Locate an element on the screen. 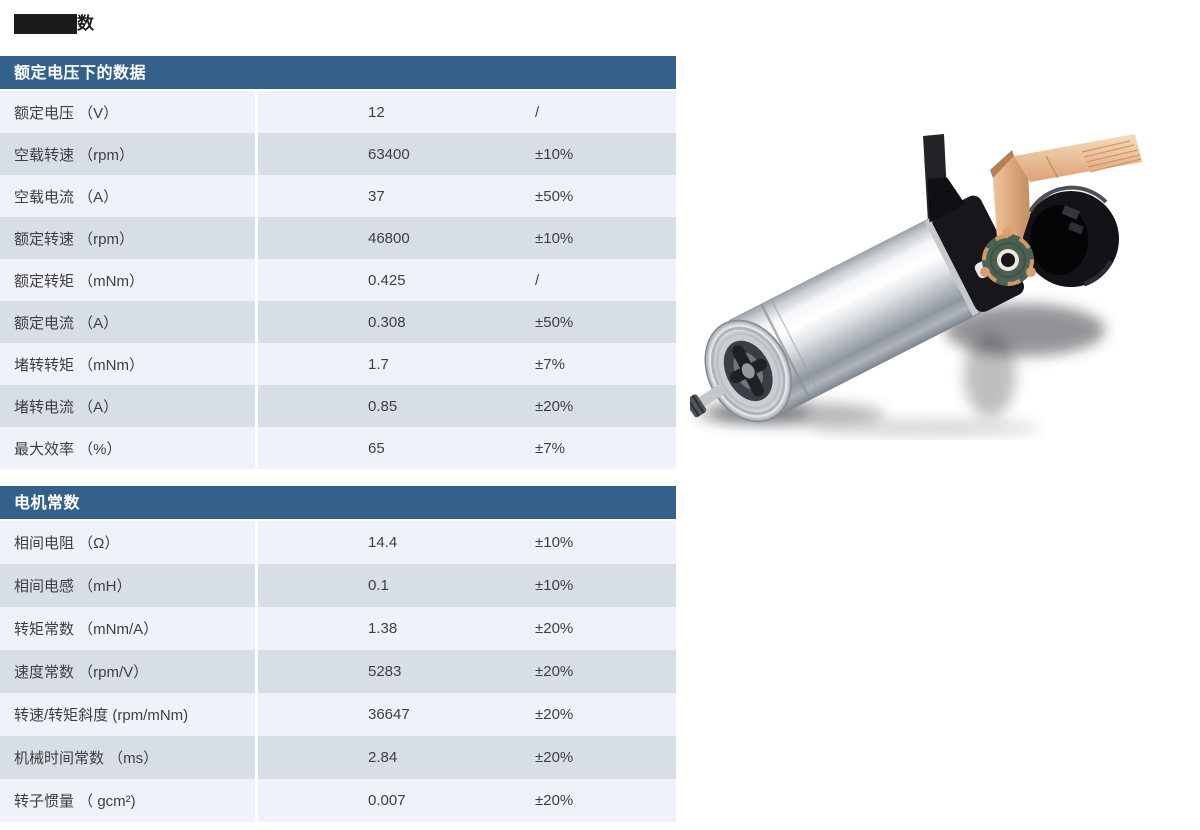 This screenshot has height=830, width=1200. table-header-rated-voltage: 额定电压下的数据 is located at coordinates (338, 73).